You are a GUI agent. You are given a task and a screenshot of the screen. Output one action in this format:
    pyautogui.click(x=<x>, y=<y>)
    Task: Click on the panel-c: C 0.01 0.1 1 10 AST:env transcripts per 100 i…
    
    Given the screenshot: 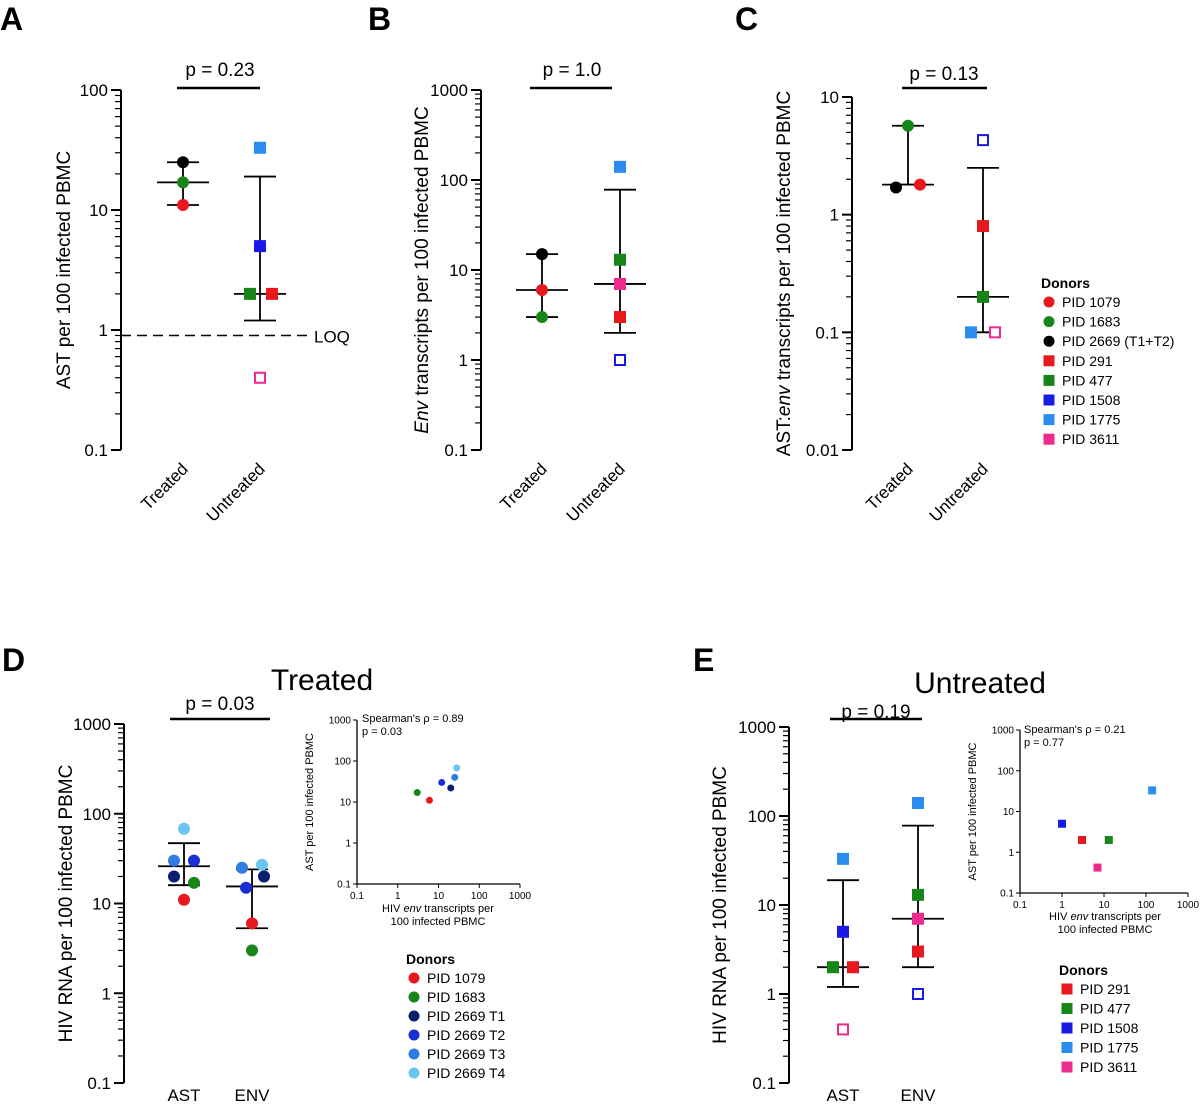 What is the action you would take?
    pyautogui.click(x=872, y=263)
    